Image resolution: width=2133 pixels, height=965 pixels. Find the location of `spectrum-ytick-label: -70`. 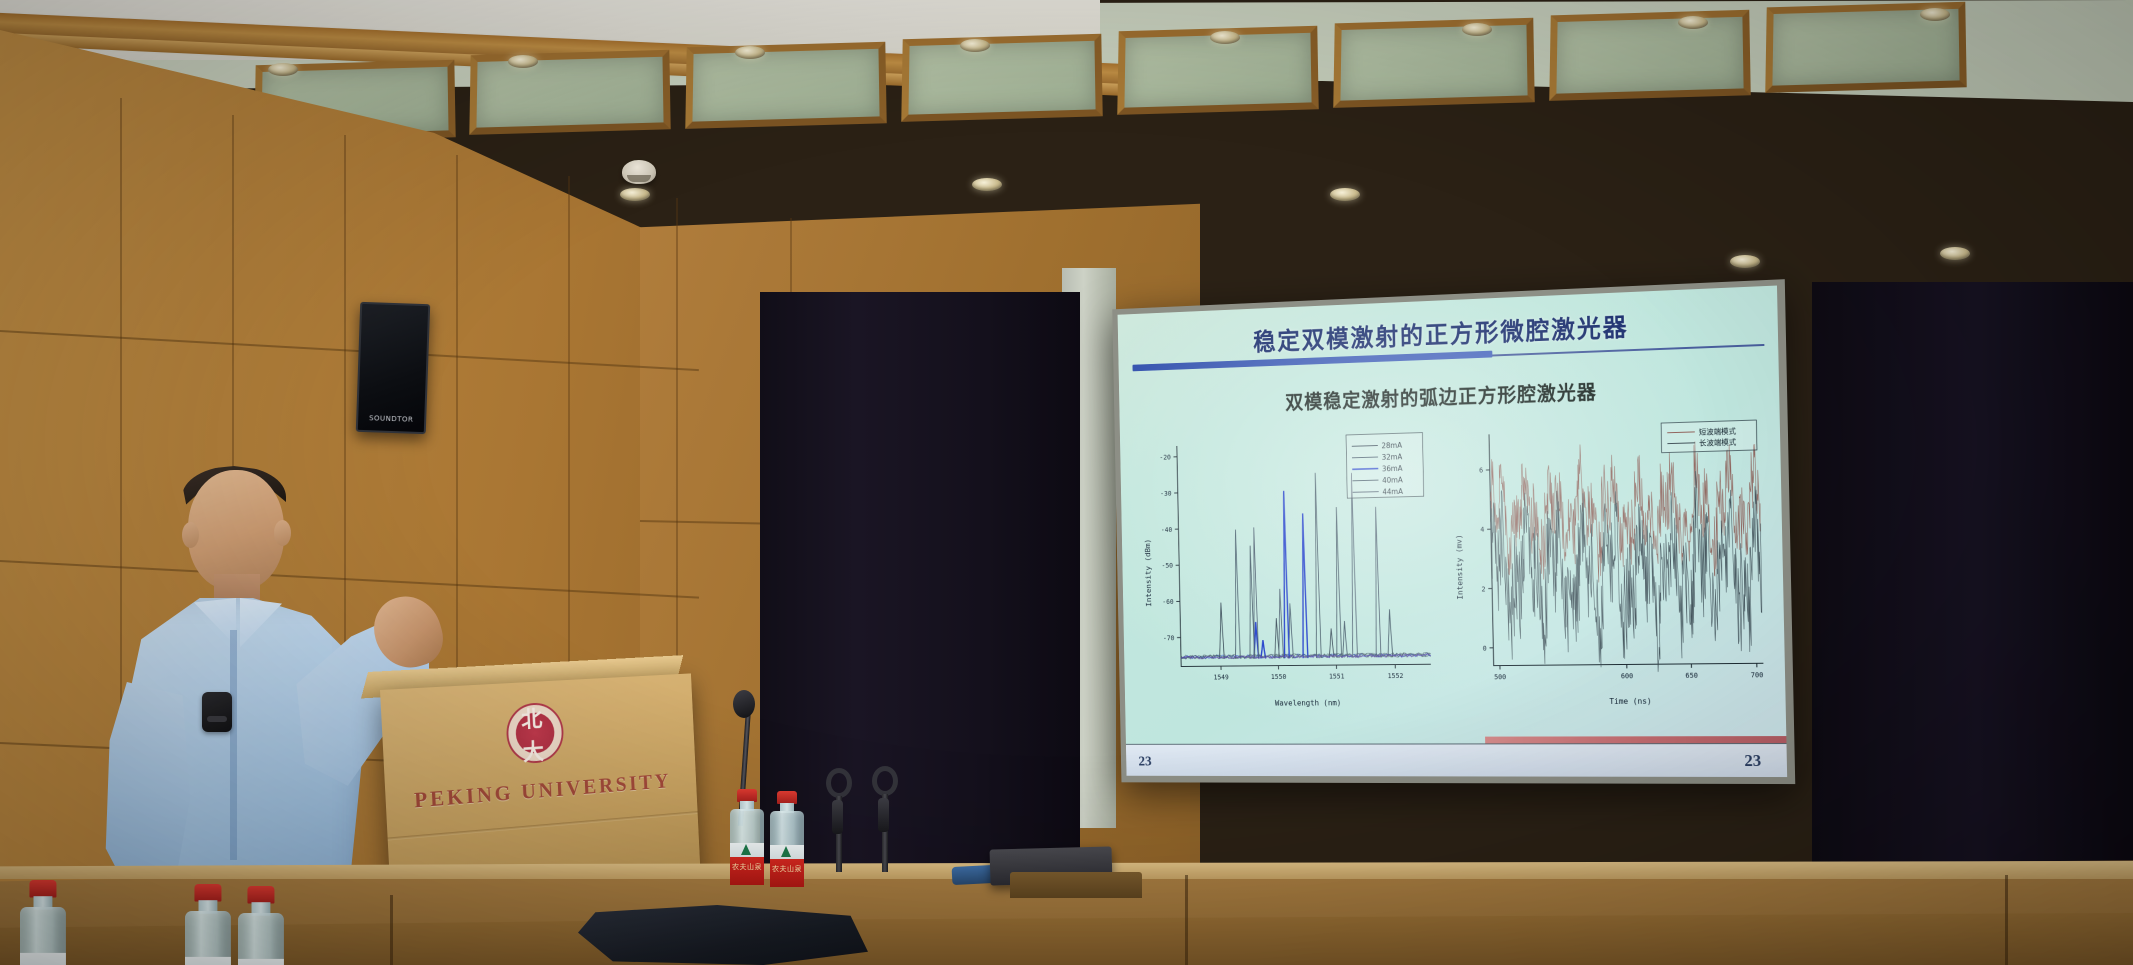

spectrum-ytick-label: -70 is located at coordinates (1168, 638).